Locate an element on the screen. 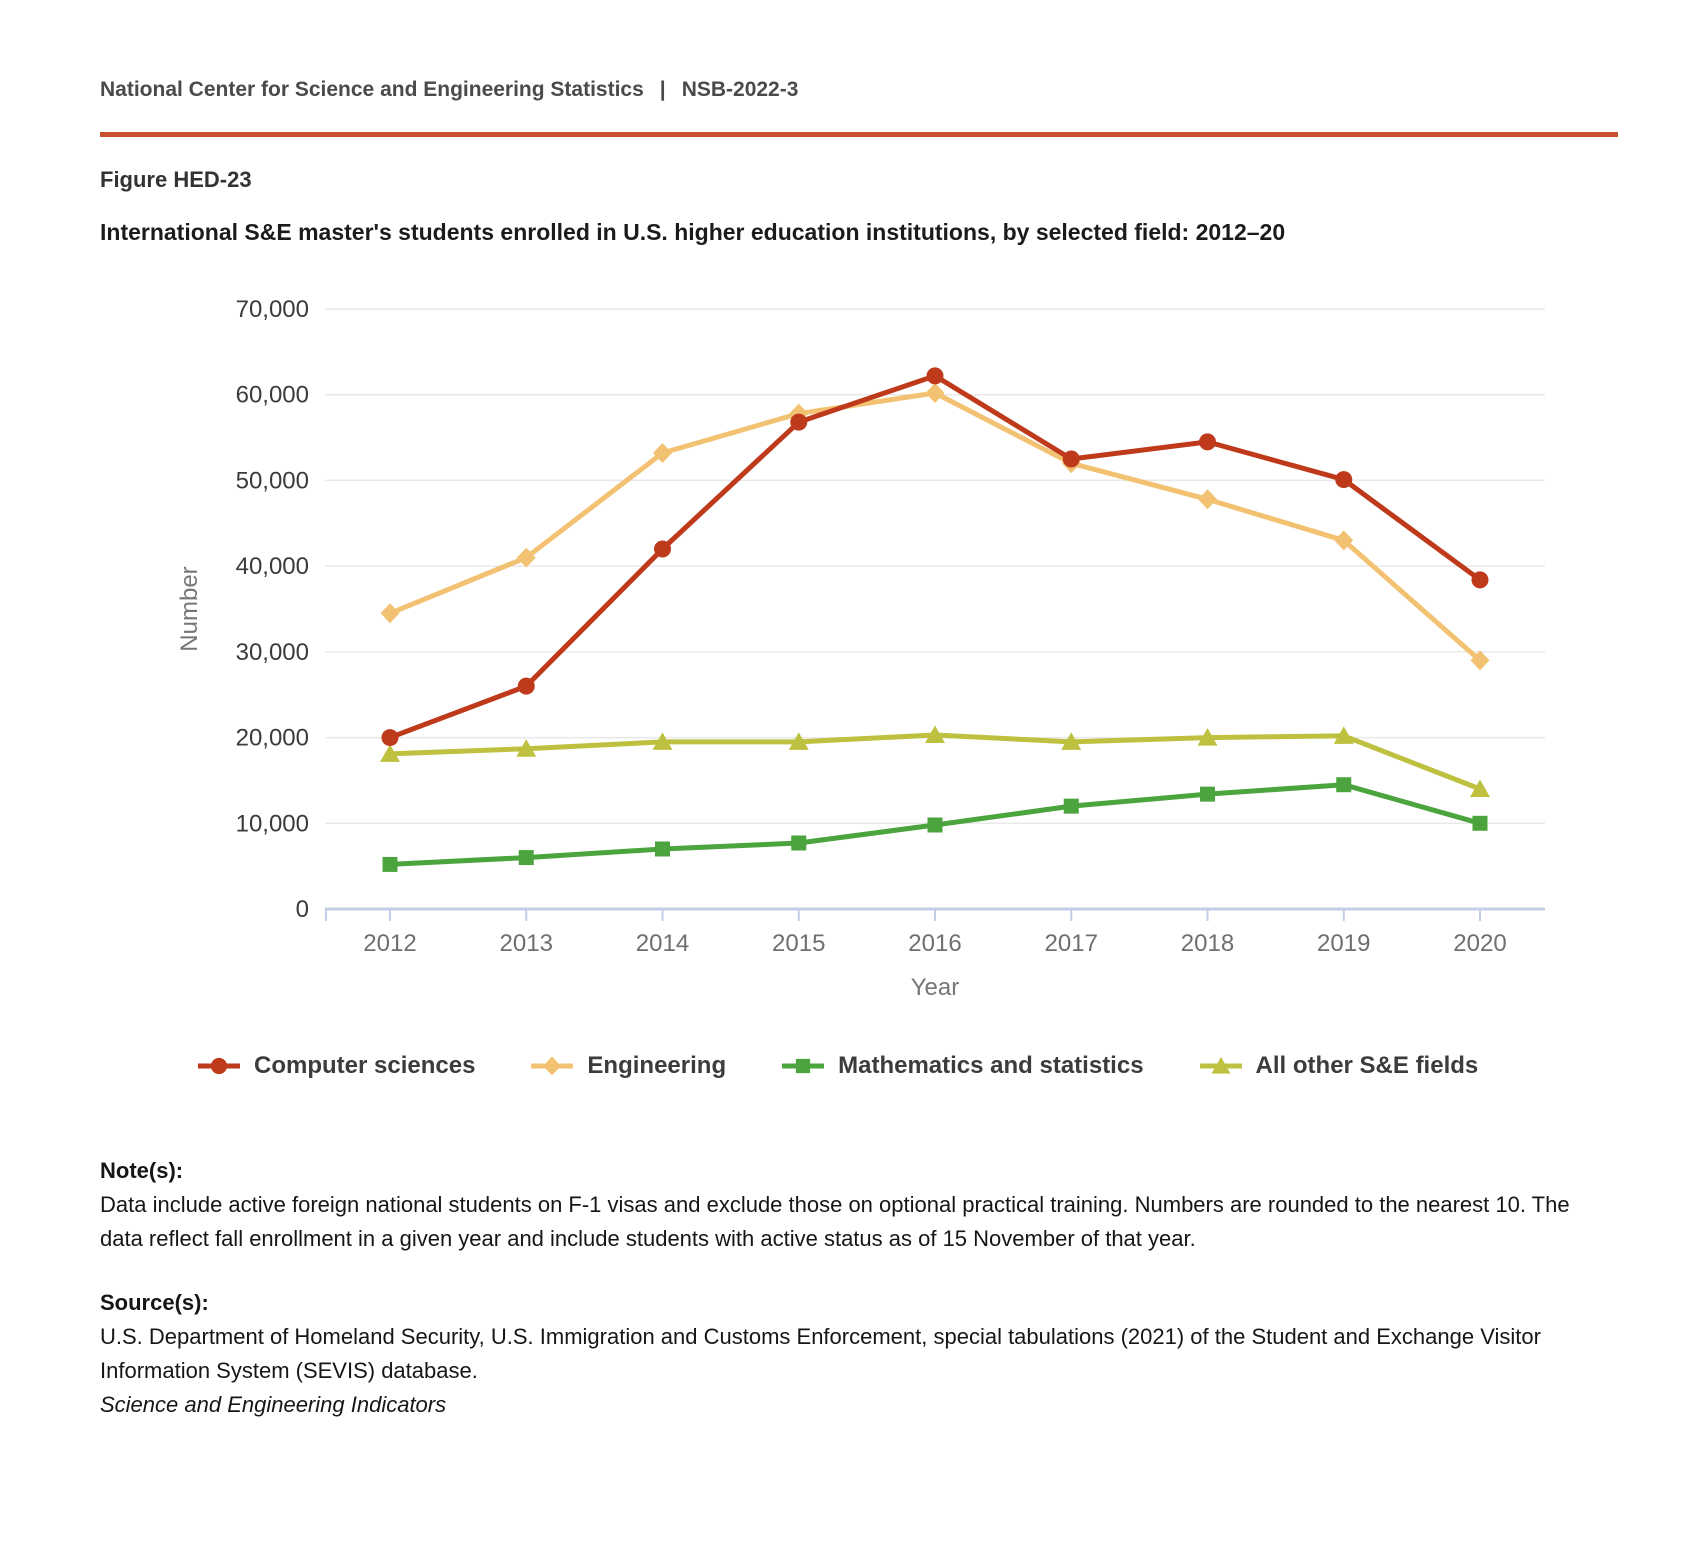 The width and height of the screenshot is (1700, 1560). notes-label: Note(s): is located at coordinates (142, 1170).